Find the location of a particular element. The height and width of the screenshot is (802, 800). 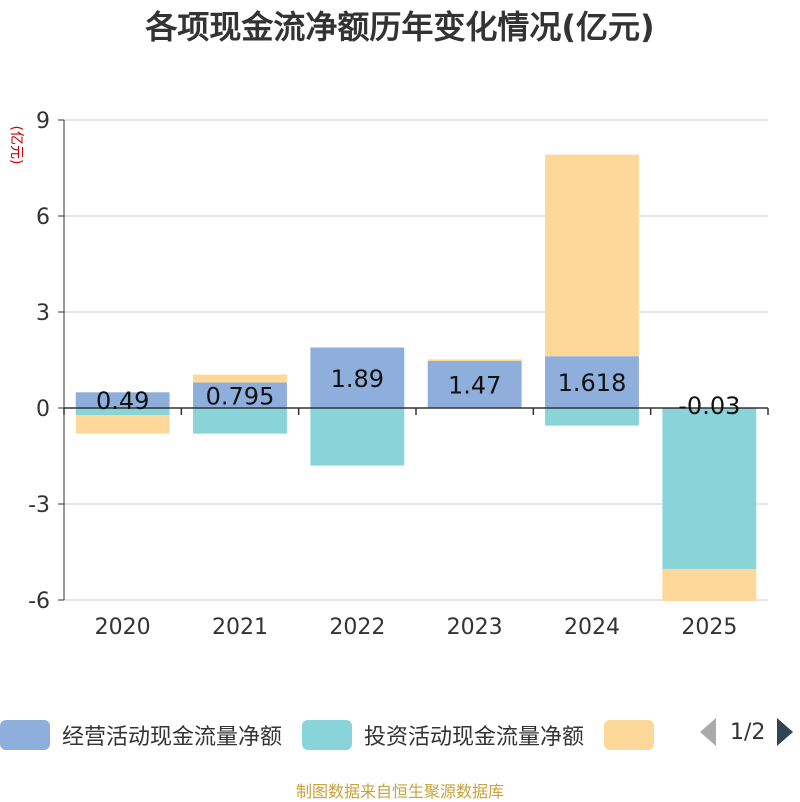

y-tick-label: 0 is located at coordinates (43, 409).